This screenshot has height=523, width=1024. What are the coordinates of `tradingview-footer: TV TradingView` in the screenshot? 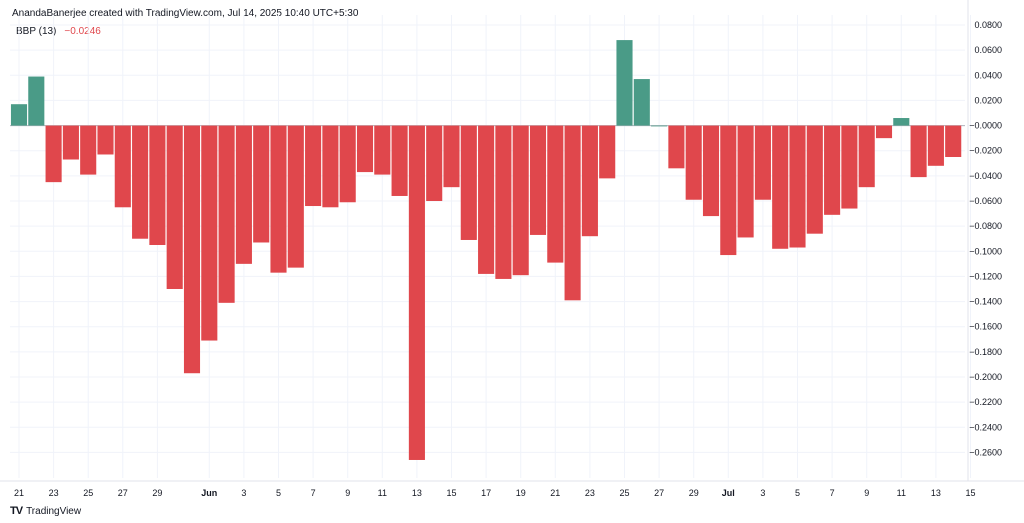 It's located at (45, 511).